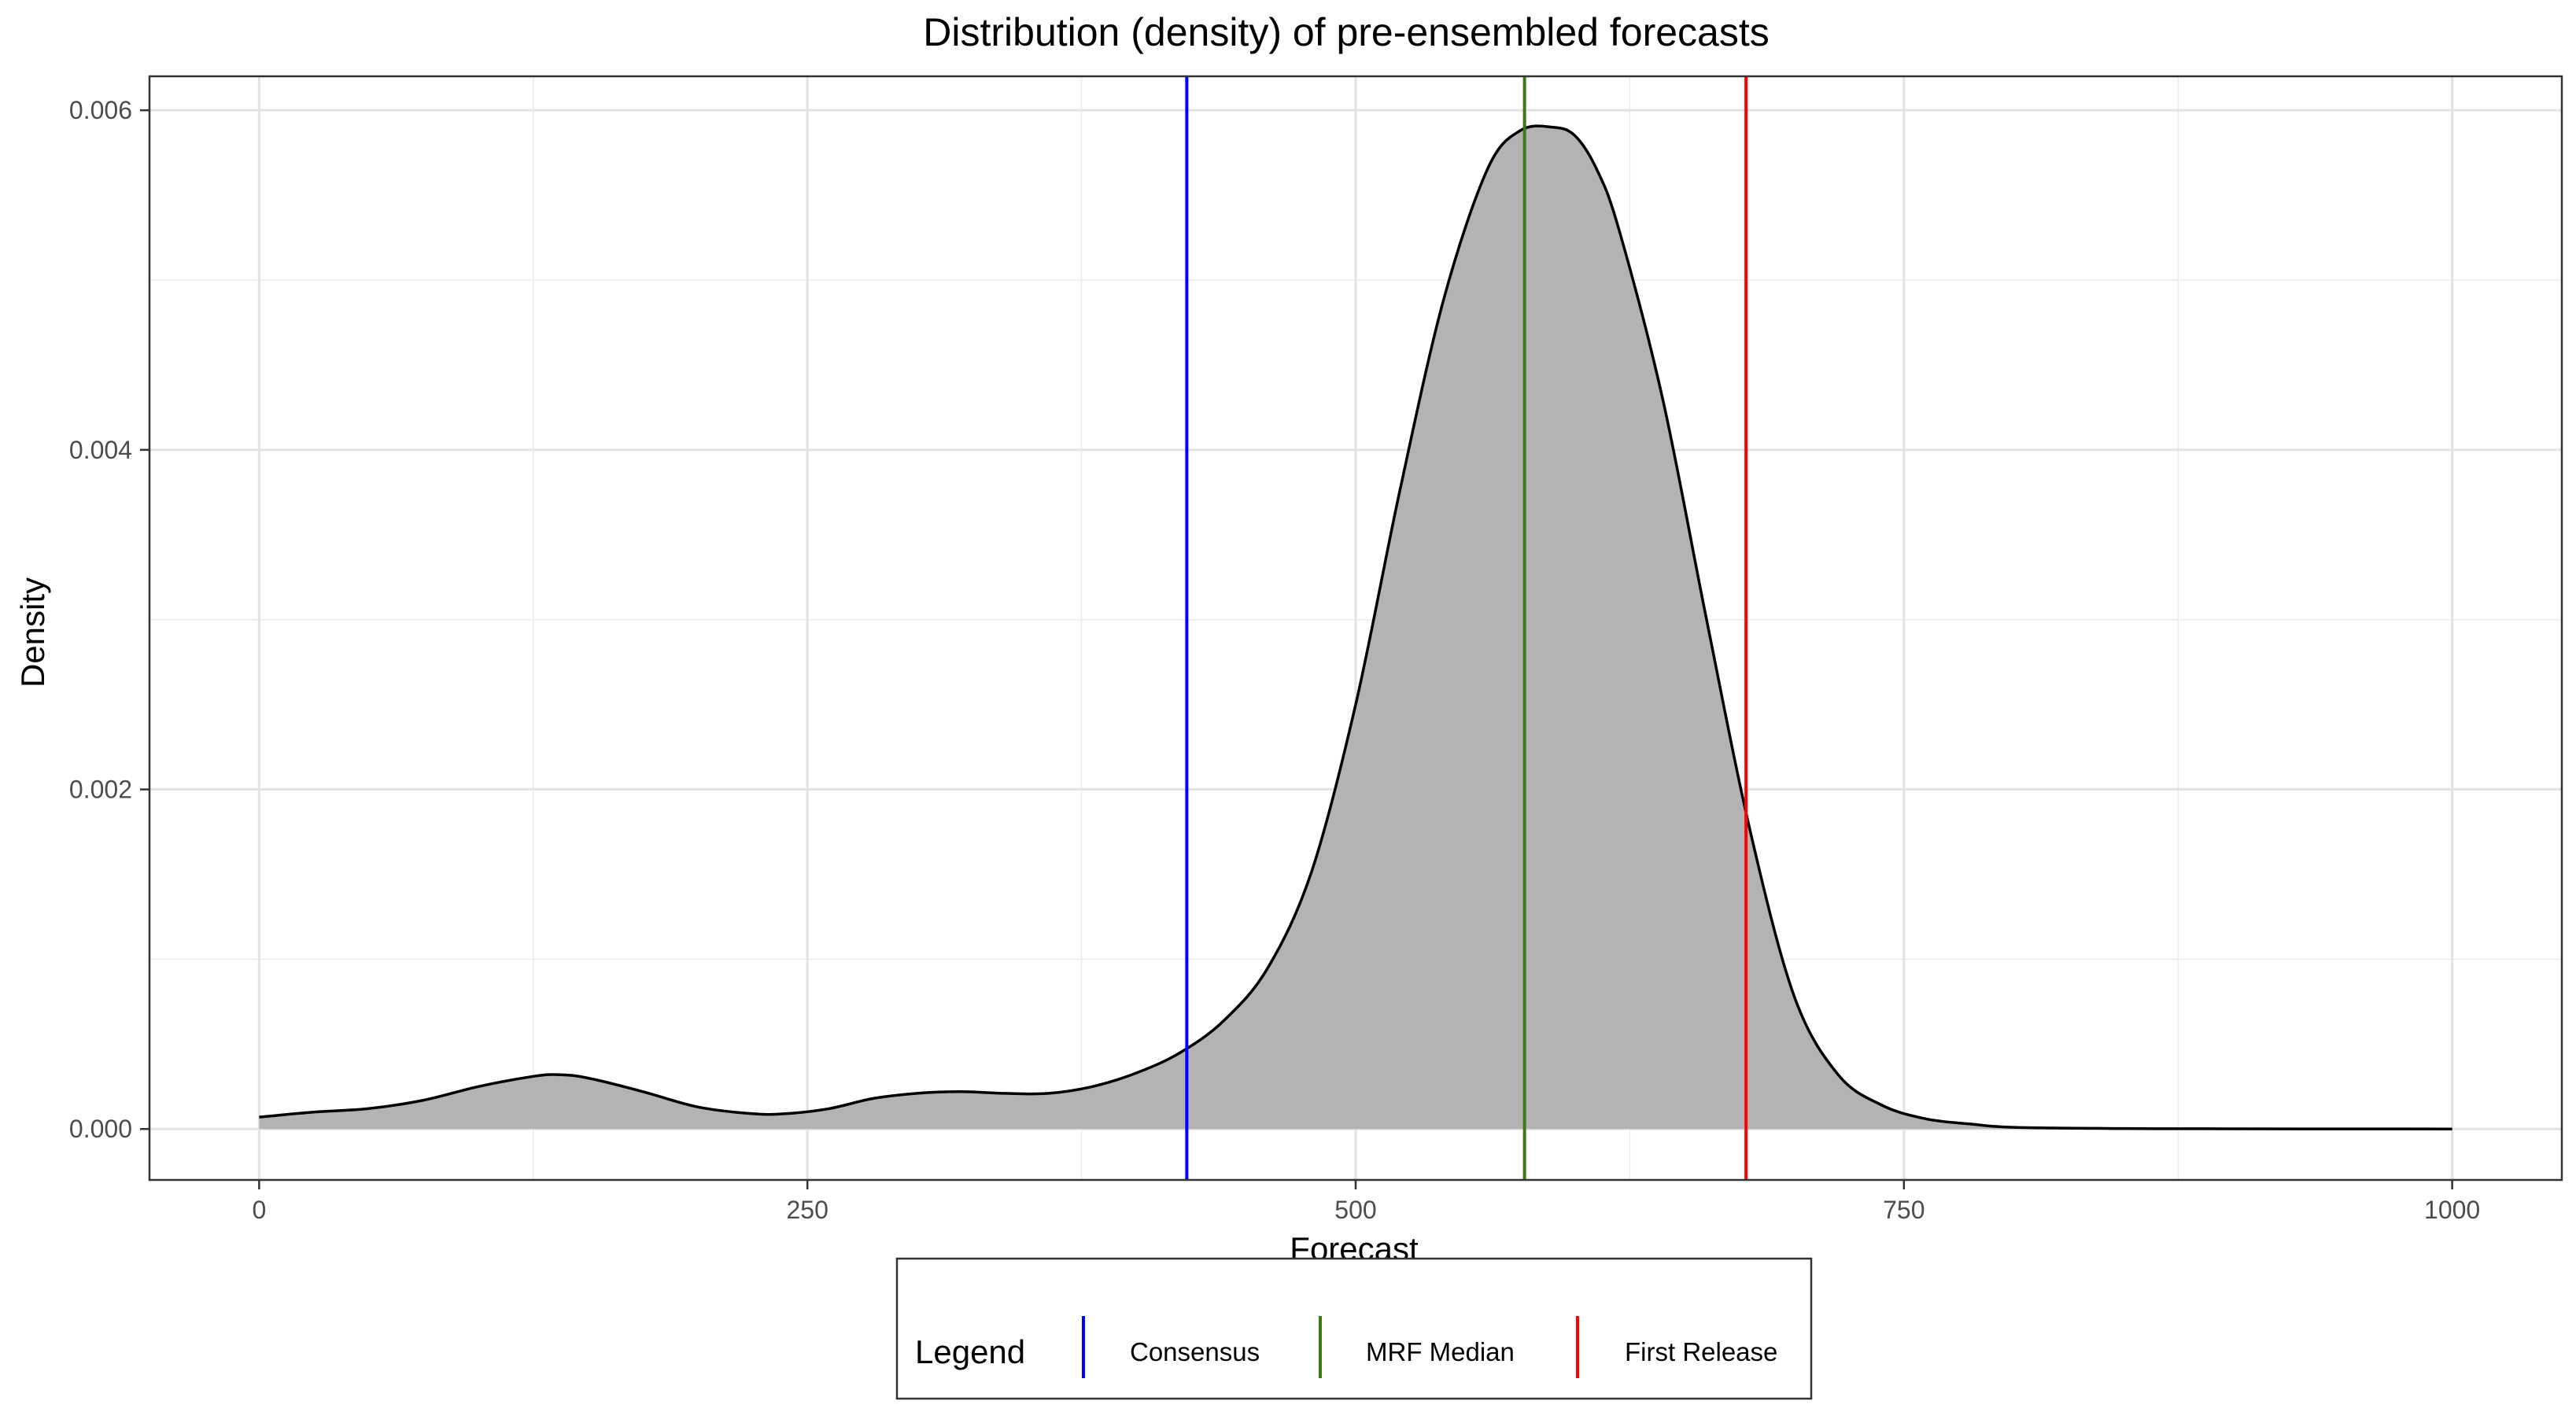  What do you see at coordinates (100, 450) in the screenshot?
I see `y-tick-label: 0.004` at bounding box center [100, 450].